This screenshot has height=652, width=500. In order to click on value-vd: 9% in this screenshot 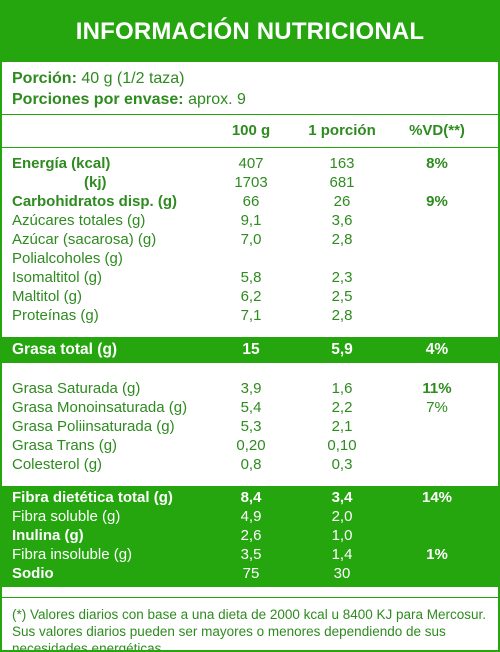, I will do `click(437, 201)`.